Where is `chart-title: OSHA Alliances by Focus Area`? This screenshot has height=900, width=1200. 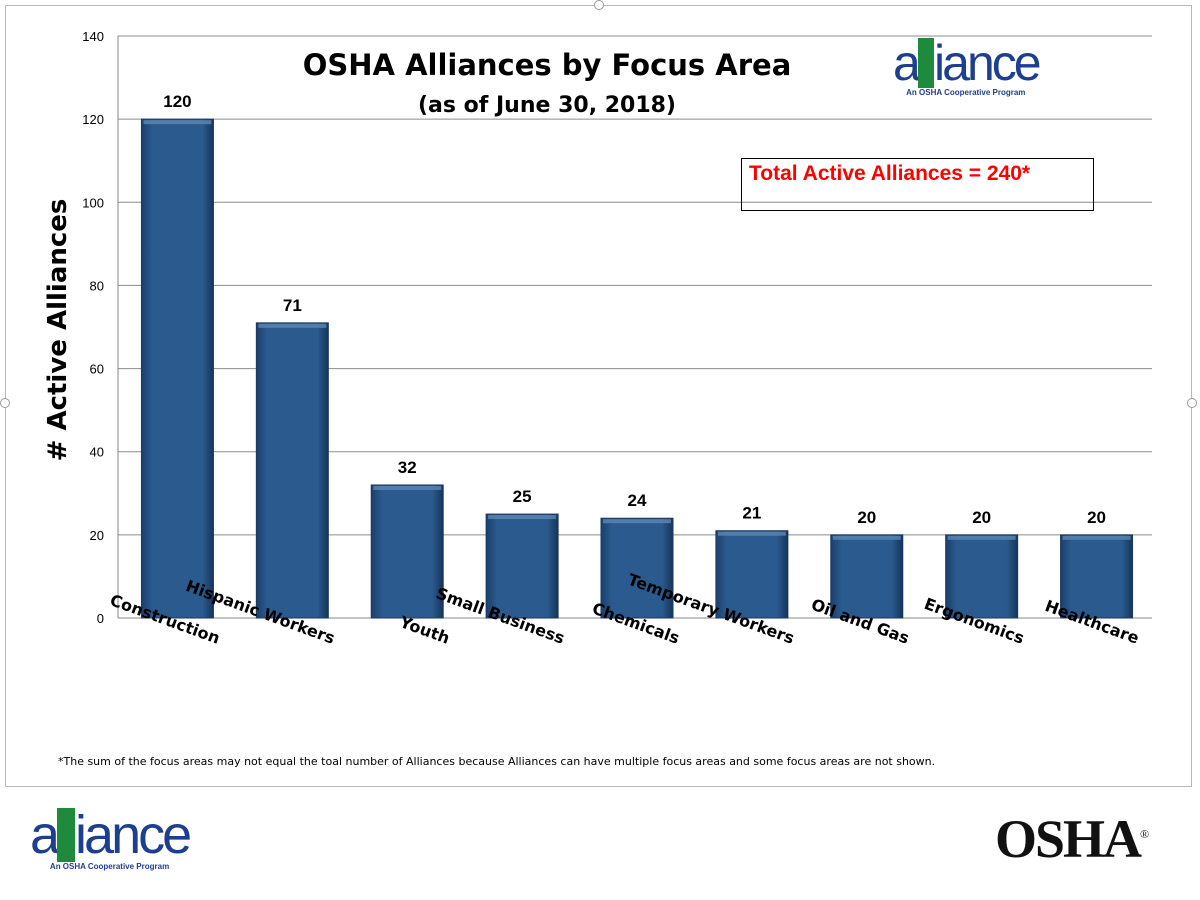 chart-title: OSHA Alliances by Focus Area is located at coordinates (547, 65).